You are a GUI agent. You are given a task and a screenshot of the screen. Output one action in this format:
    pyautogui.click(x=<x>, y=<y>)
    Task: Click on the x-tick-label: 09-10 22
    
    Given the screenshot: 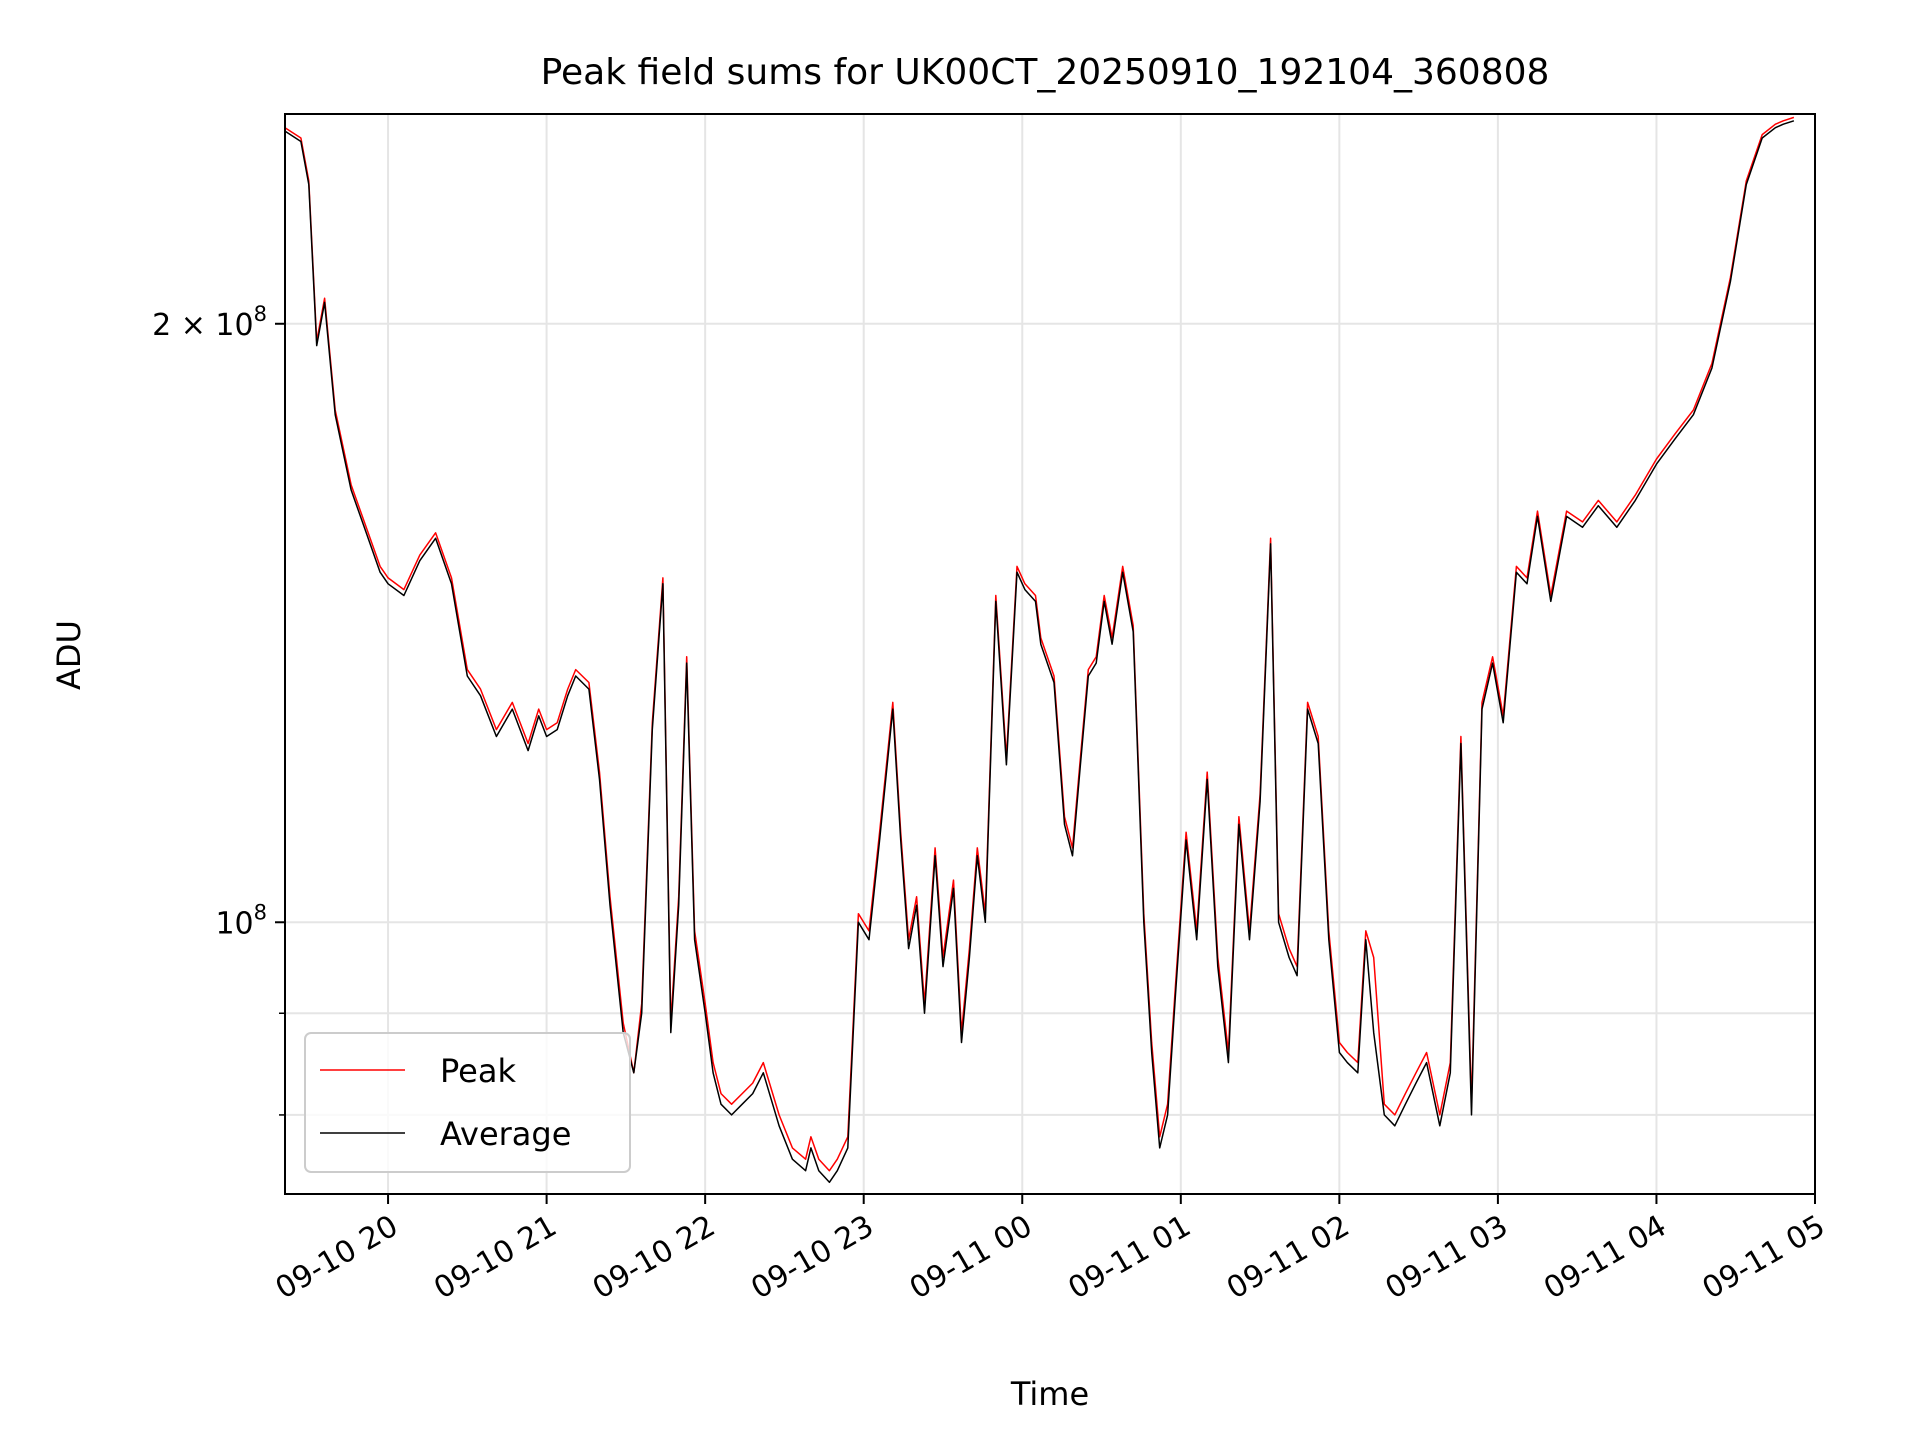 What is the action you would take?
    pyautogui.click(x=654, y=1258)
    